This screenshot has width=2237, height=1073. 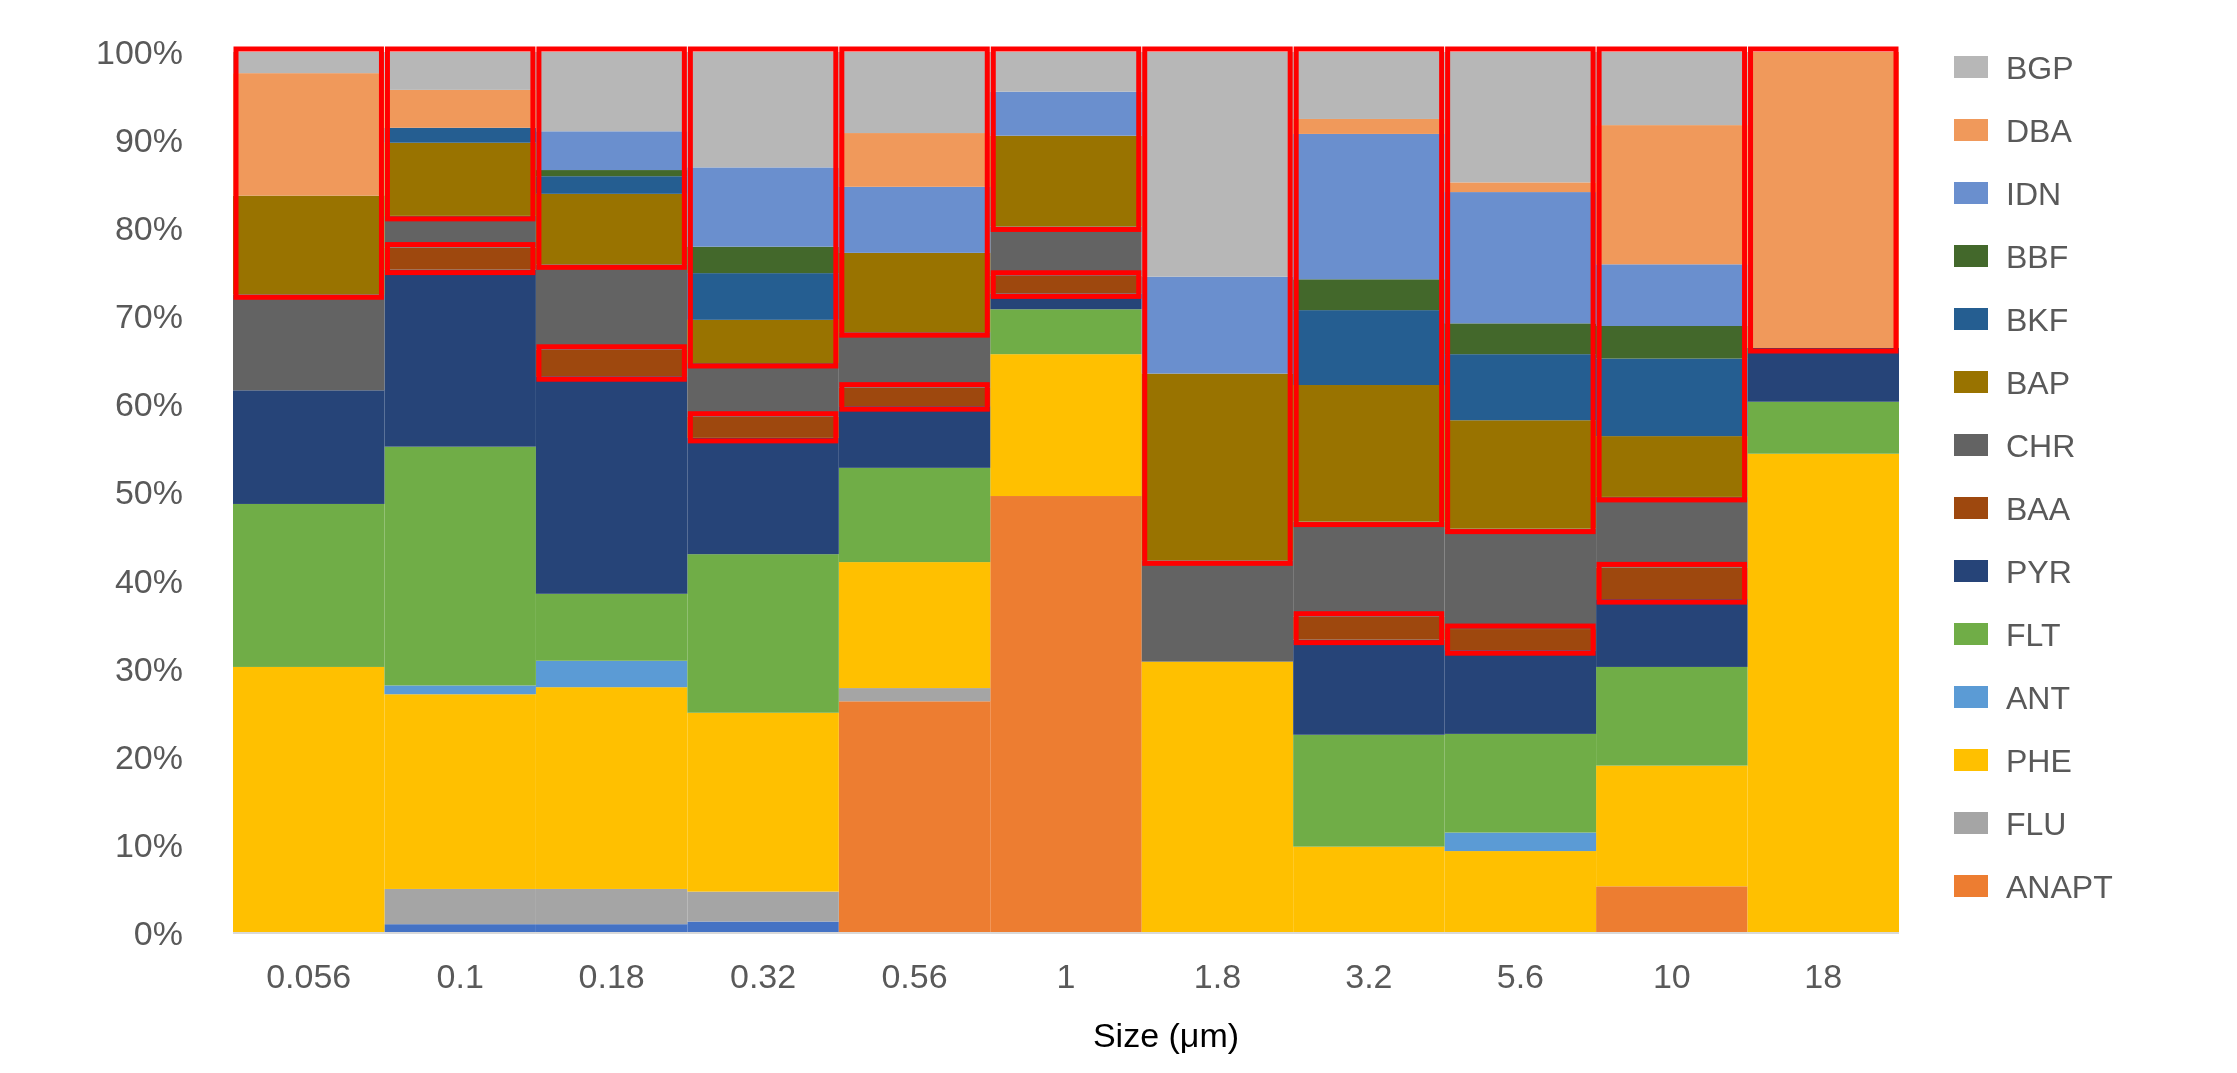 What do you see at coordinates (2038, 509) in the screenshot?
I see `legend-label: BAA` at bounding box center [2038, 509].